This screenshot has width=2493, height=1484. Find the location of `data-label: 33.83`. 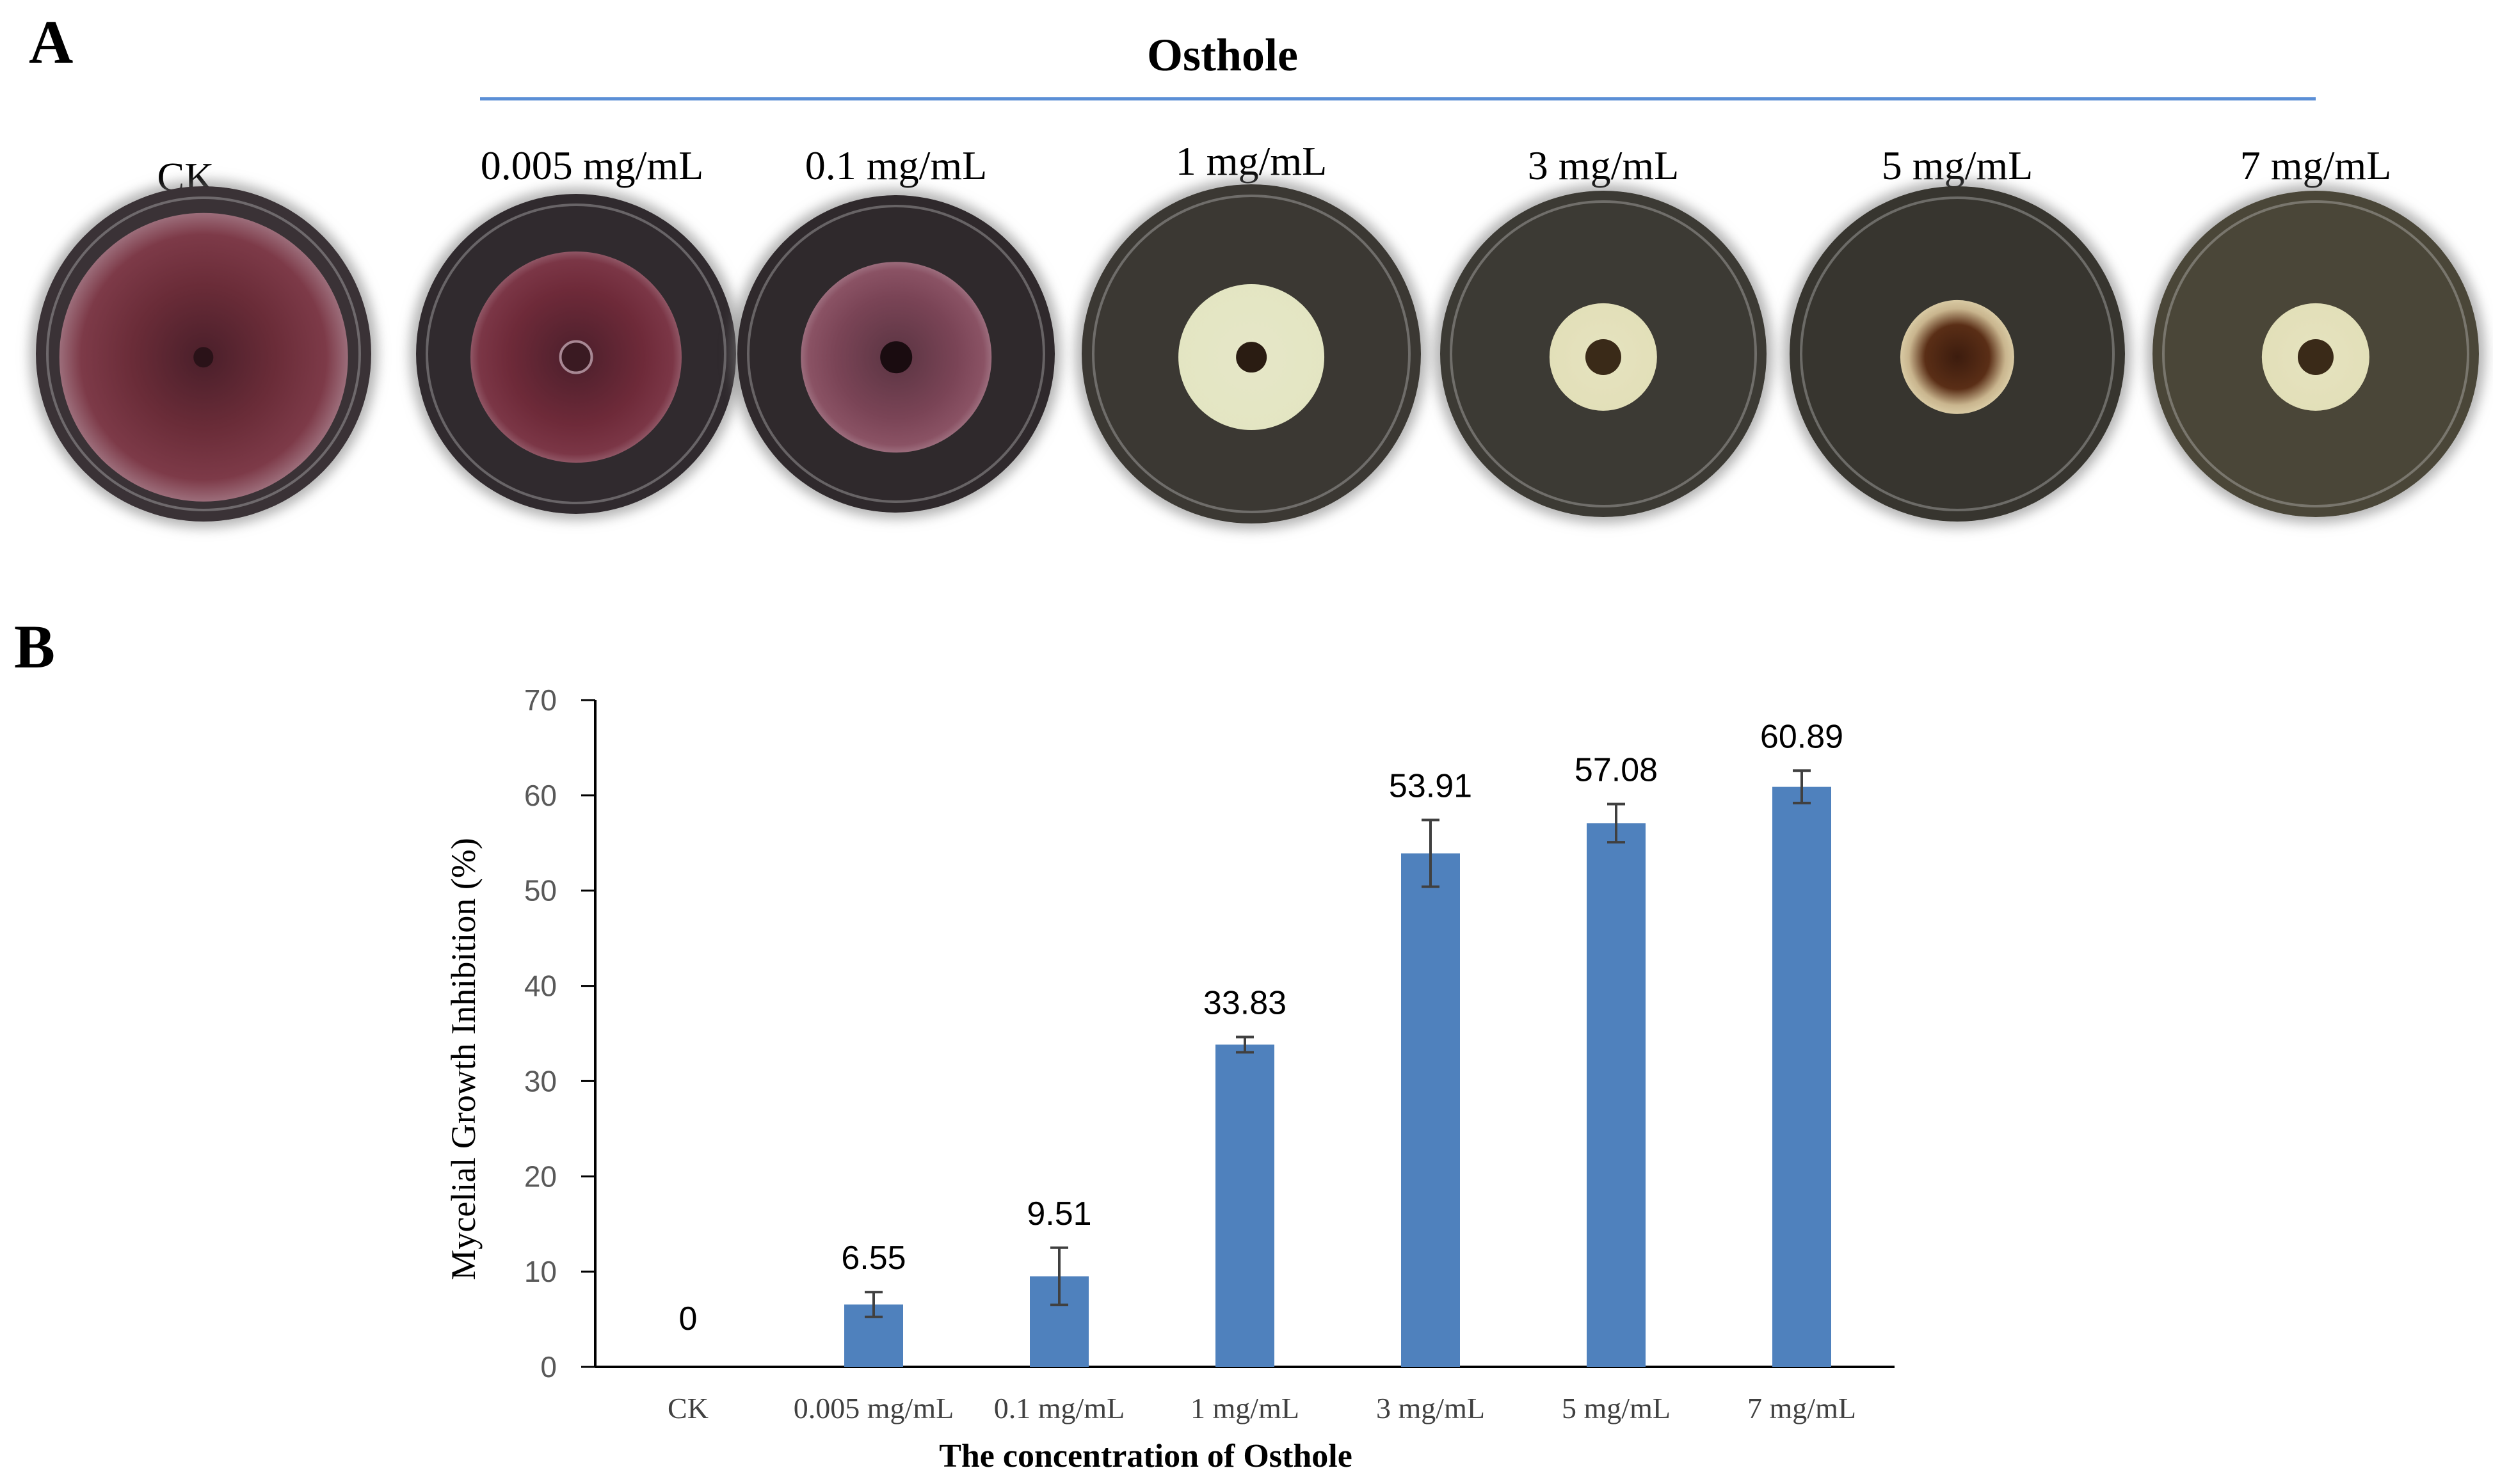

data-label: 33.83 is located at coordinates (1245, 1003).